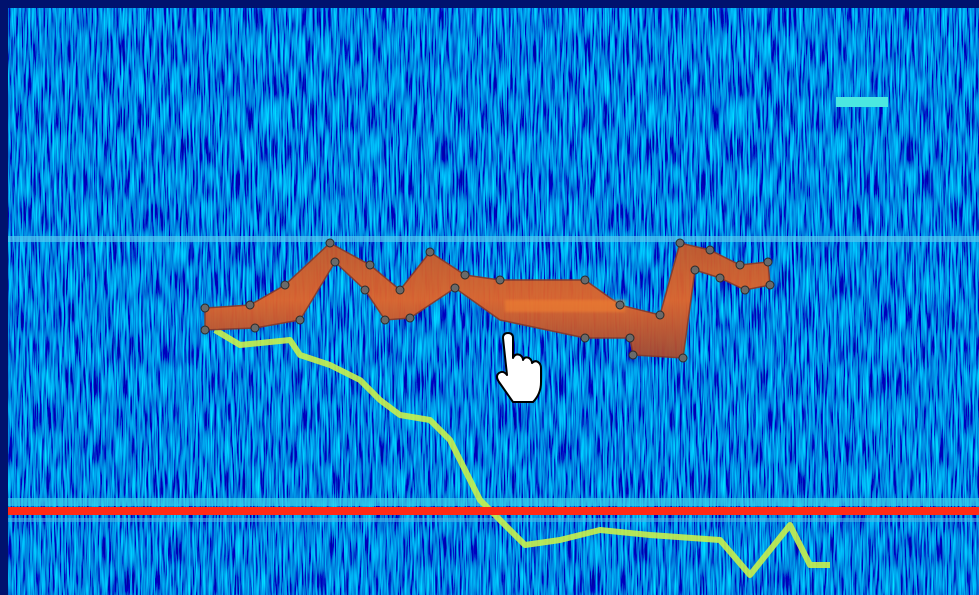  I want to click on signal-blip, so click(862, 102).